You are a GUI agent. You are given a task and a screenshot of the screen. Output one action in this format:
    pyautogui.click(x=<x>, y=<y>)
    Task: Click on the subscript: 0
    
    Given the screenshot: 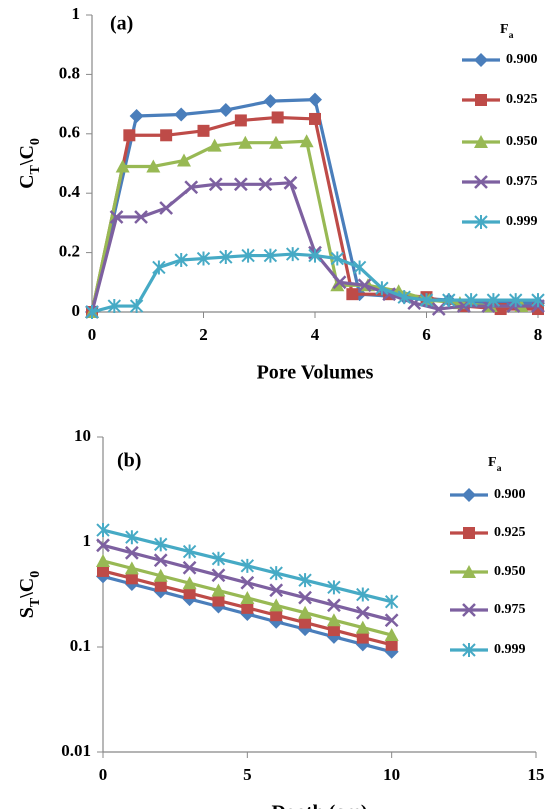 What is the action you would take?
    pyautogui.click(x=35, y=141)
    